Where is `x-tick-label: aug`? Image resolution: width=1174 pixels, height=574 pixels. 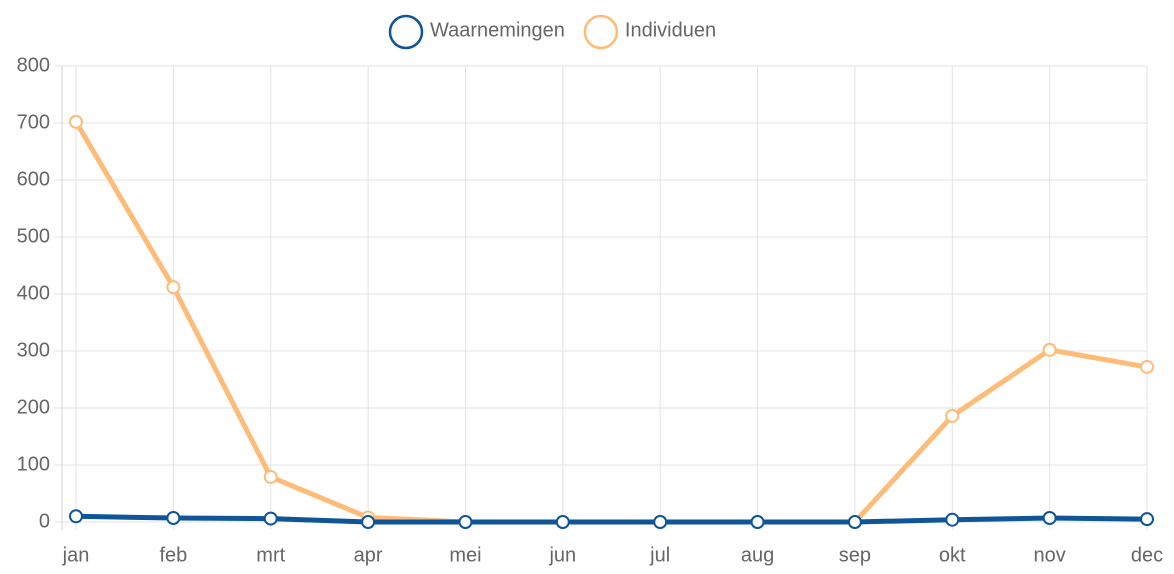 x-tick-label: aug is located at coordinates (757, 555).